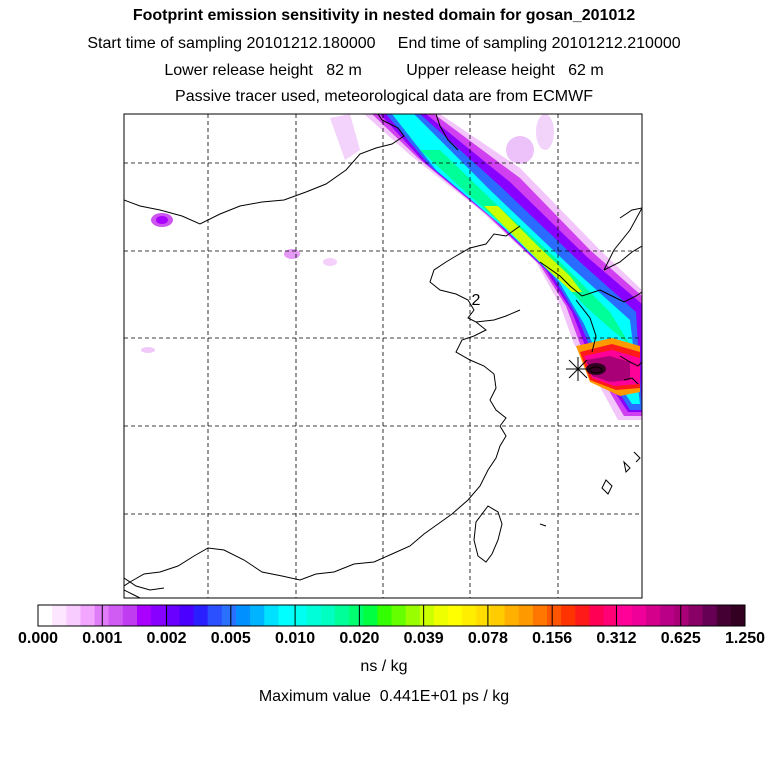 This screenshot has height=768, width=768. Describe the element at coordinates (475, 348) in the screenshot. I see `shandong-coast` at that location.